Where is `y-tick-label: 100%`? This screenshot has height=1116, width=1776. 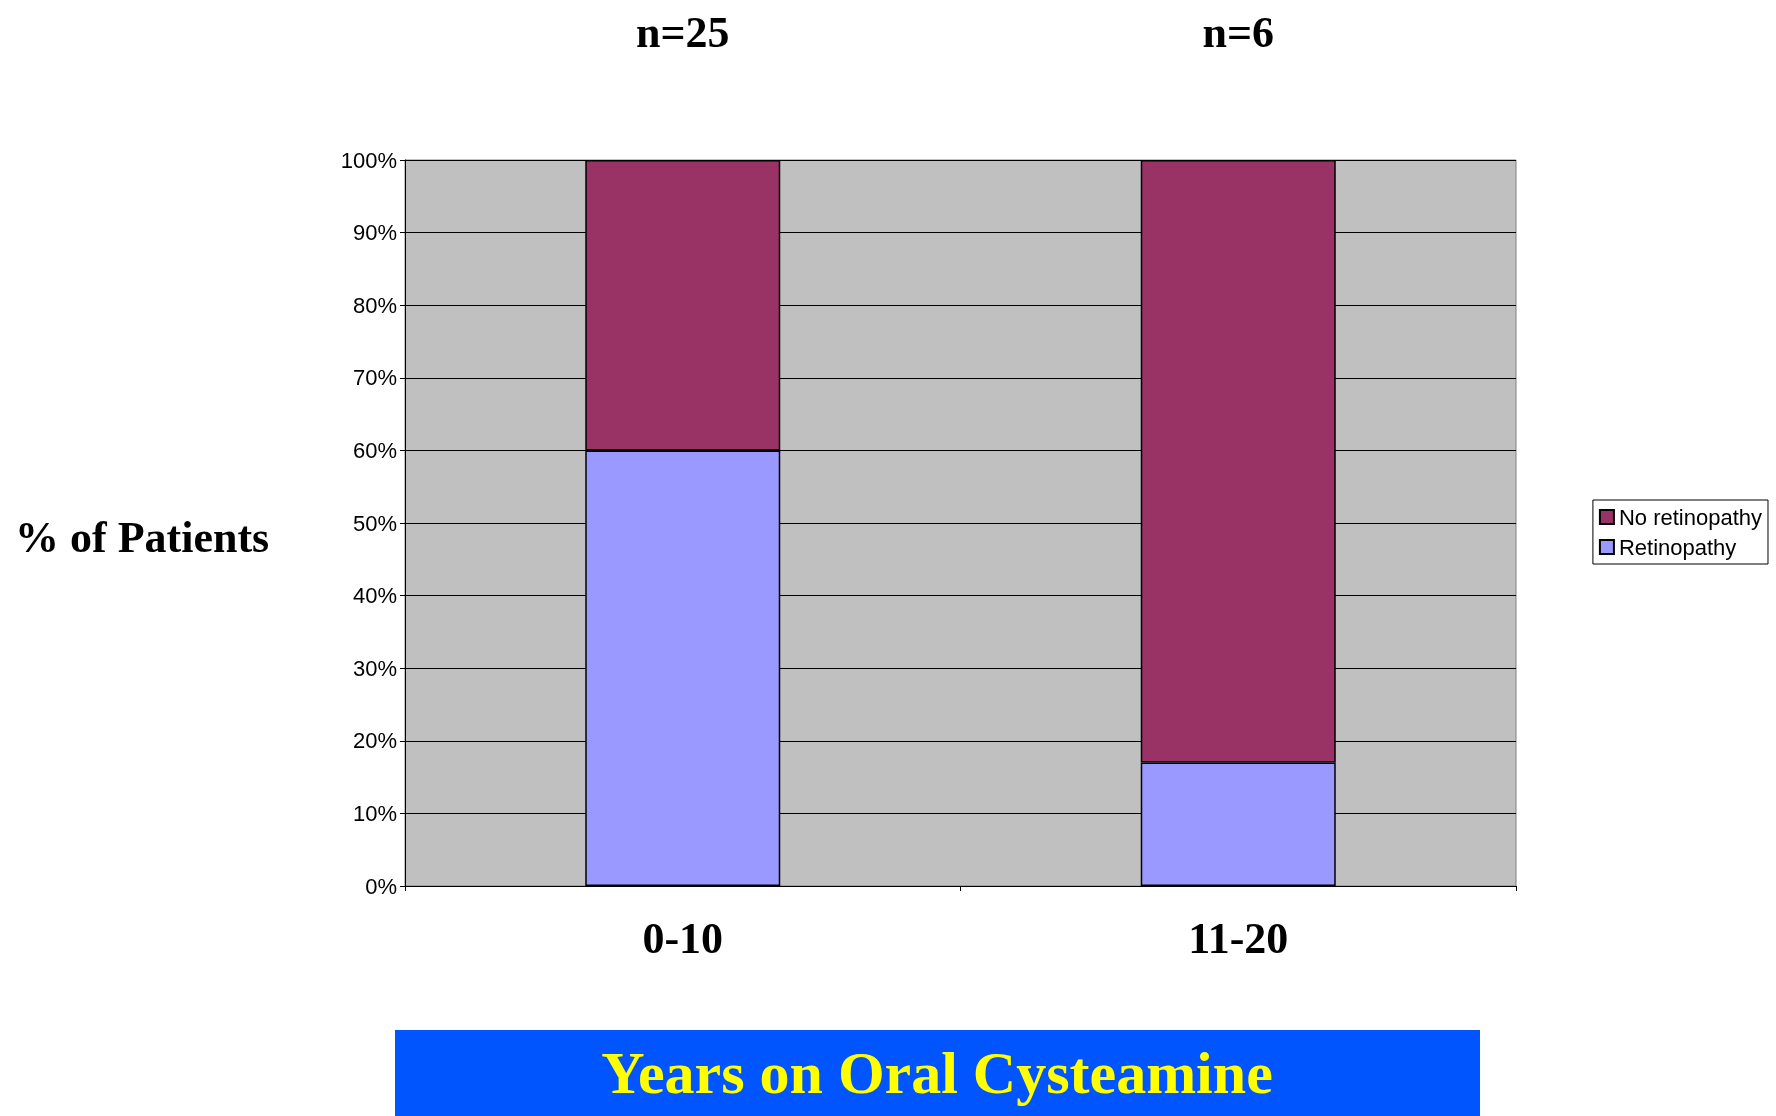
y-tick-label: 100% is located at coordinates (368, 160).